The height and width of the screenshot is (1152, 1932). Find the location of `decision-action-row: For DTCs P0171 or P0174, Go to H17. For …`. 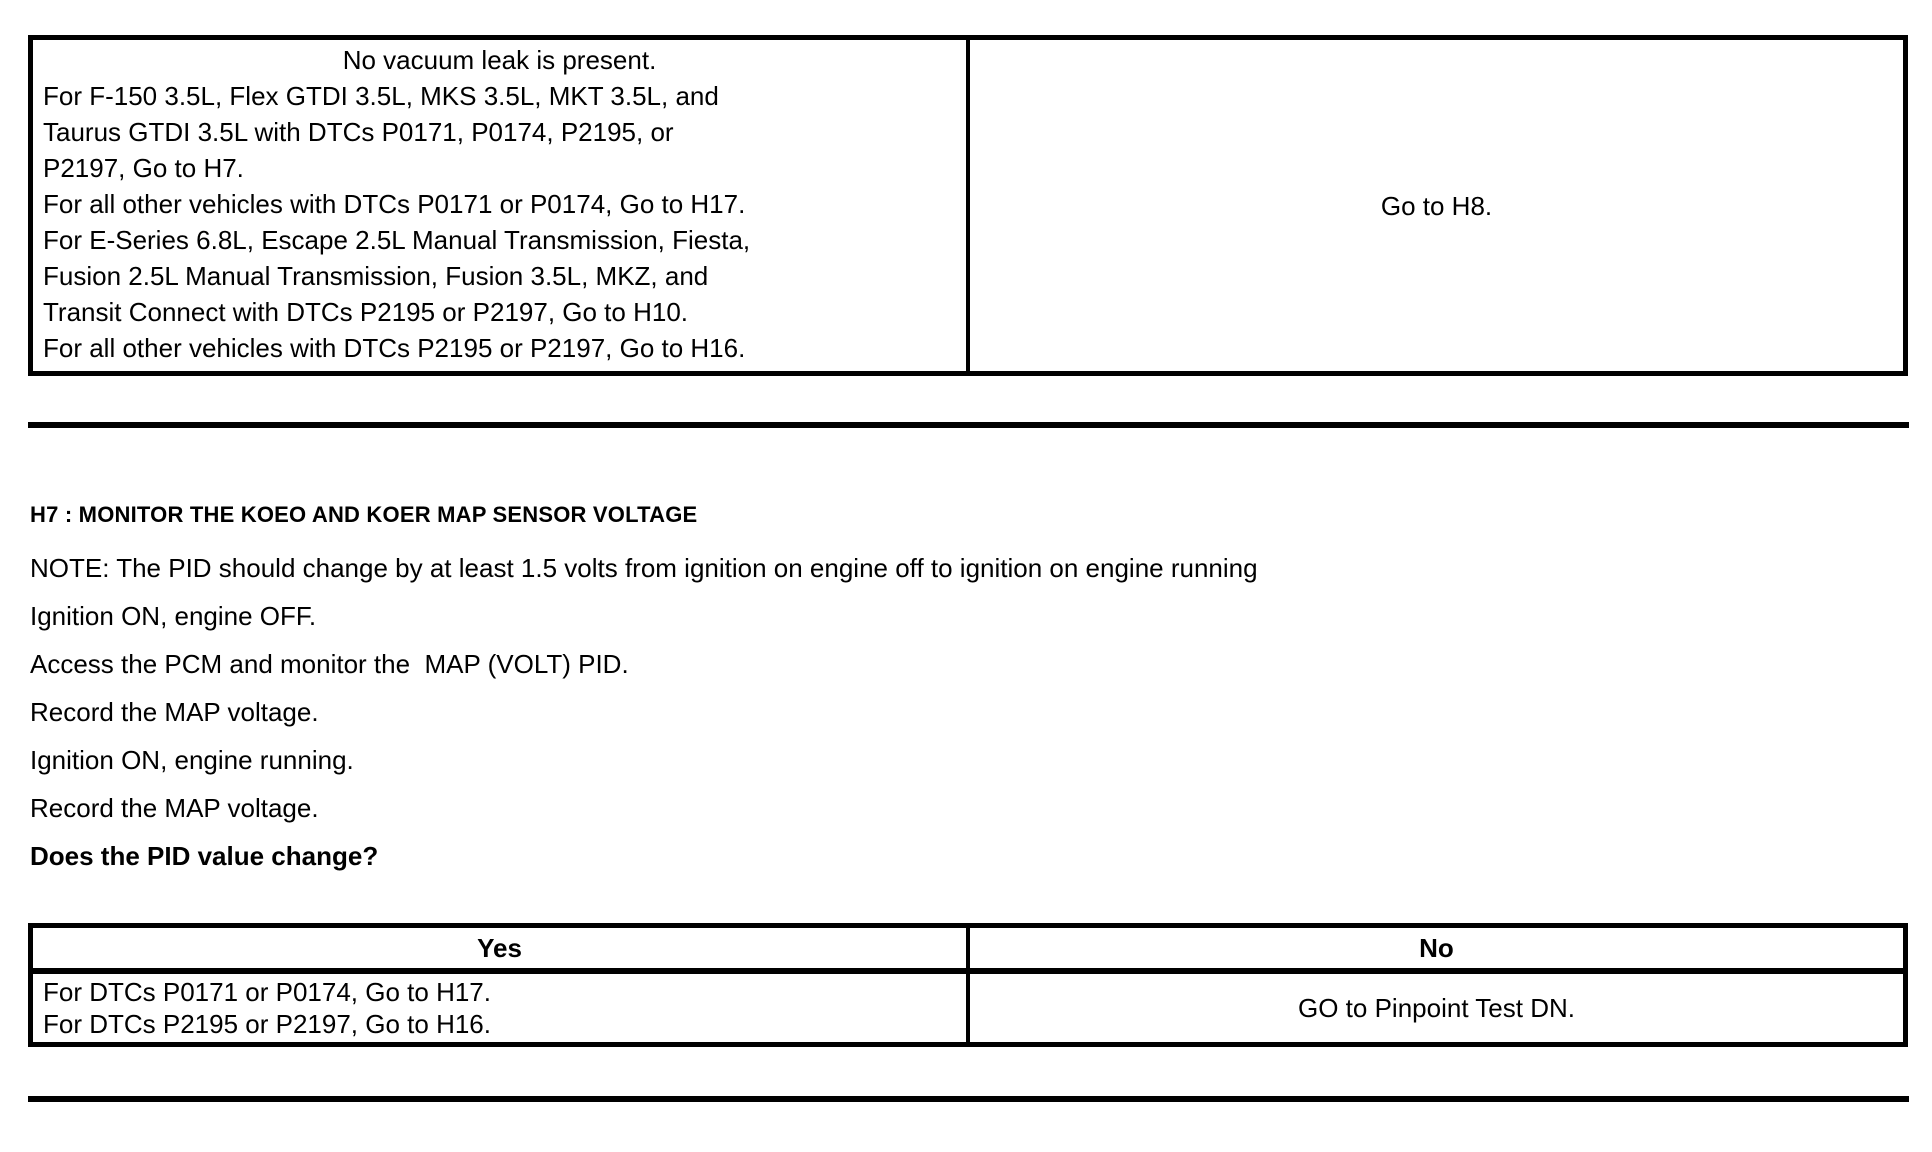

decision-action-row: For DTCs P0171 or P0174, Go to H17. For … is located at coordinates (968, 1007).